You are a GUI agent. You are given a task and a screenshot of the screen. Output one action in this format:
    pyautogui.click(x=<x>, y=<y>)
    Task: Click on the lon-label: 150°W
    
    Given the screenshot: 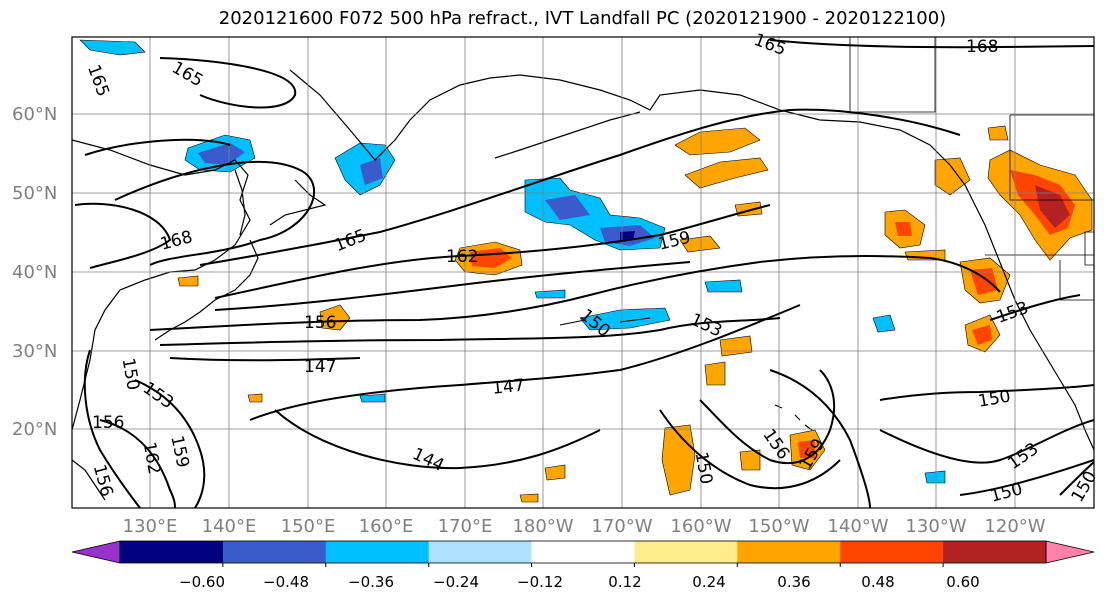 What is the action you would take?
    pyautogui.click(x=778, y=526)
    